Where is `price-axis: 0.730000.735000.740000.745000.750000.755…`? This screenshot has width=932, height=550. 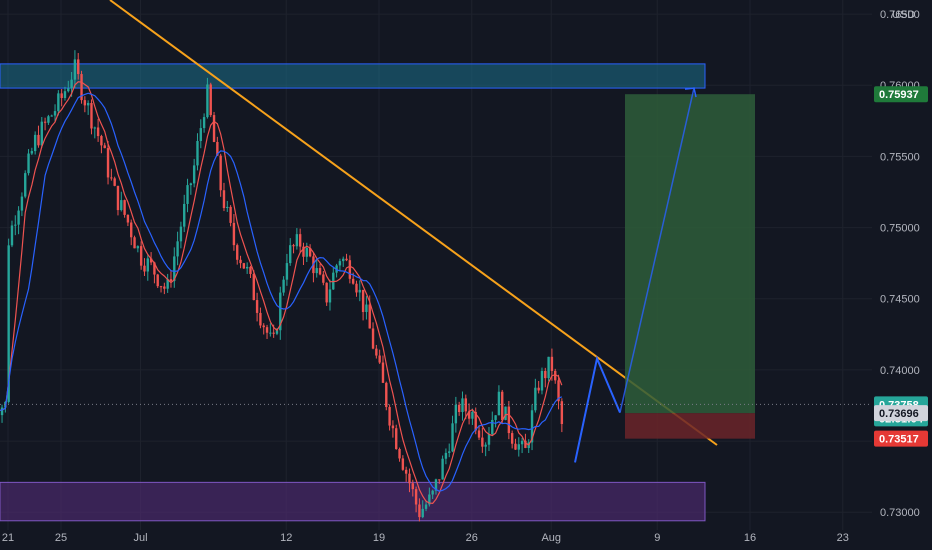 price-axis: 0.730000.735000.740000.745000.750000.755… is located at coordinates (901, 264).